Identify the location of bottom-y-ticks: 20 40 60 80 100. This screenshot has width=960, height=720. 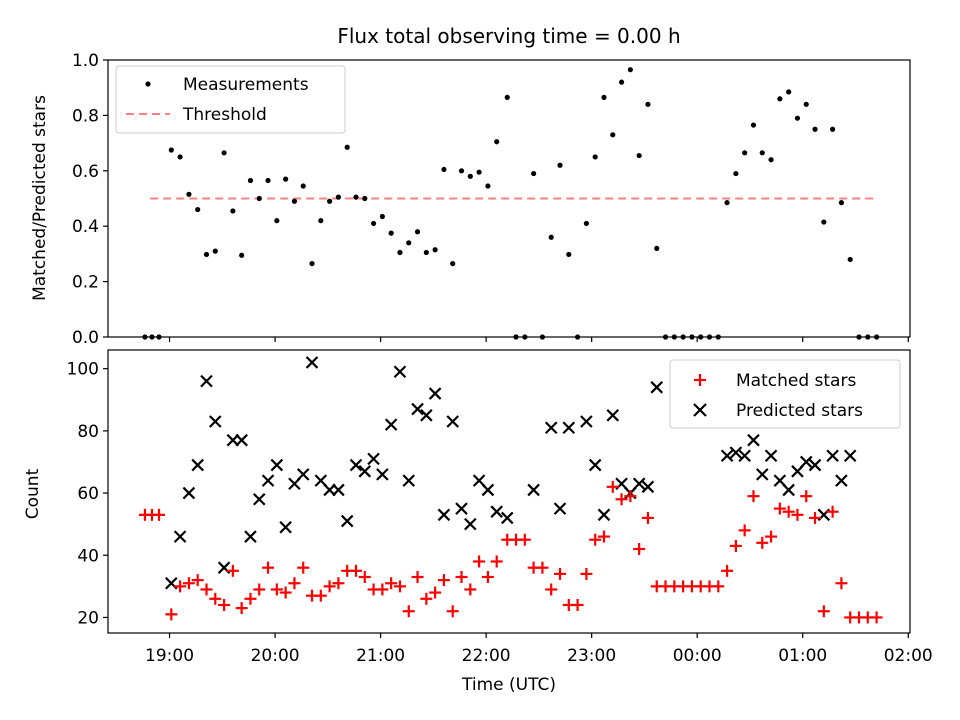
(87, 494).